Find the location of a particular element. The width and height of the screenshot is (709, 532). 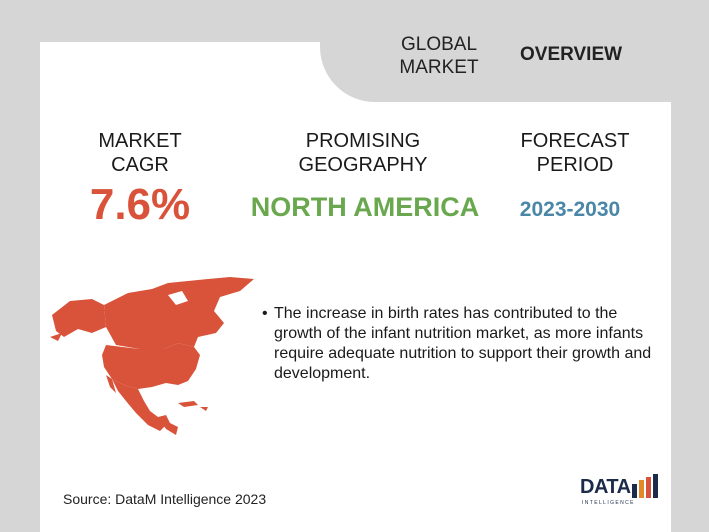

datam-logo-icon: DATA INTELLIGENCE is located at coordinates (620, 493).